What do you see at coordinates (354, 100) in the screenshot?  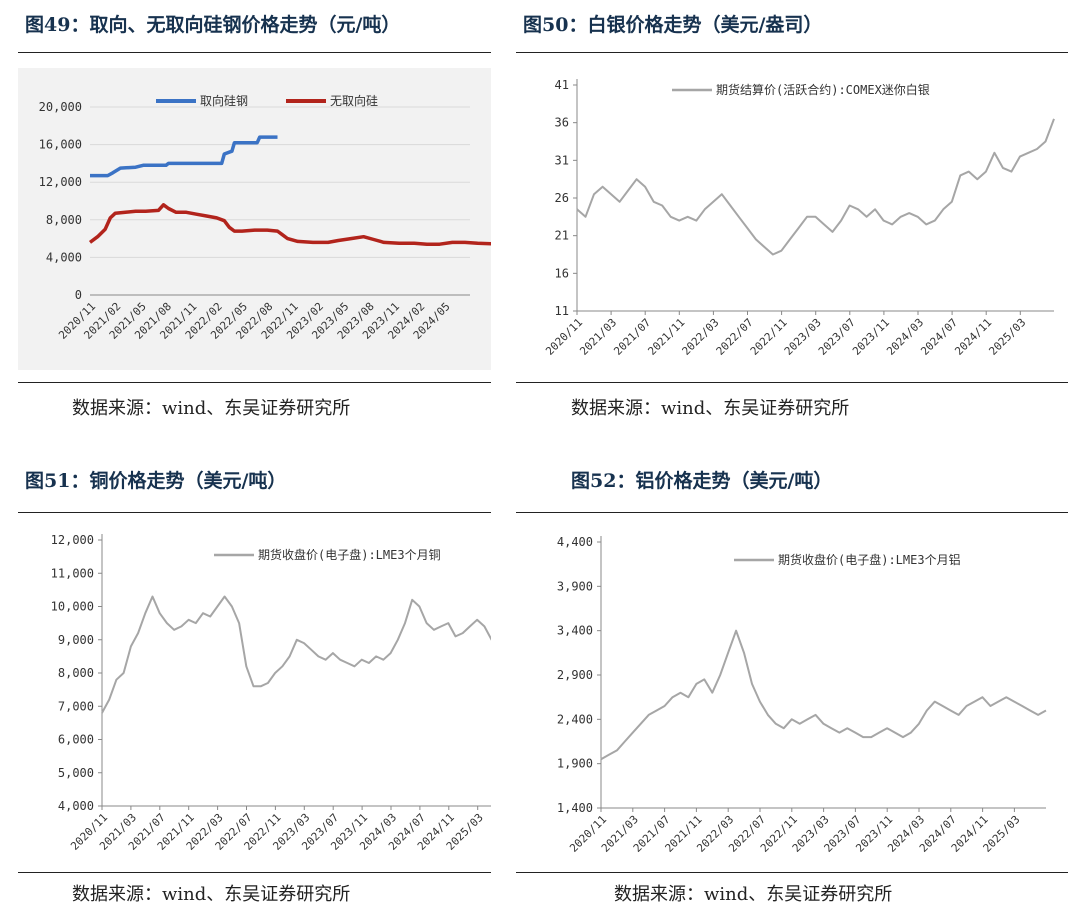 I see `legend-label: 无取向硅` at bounding box center [354, 100].